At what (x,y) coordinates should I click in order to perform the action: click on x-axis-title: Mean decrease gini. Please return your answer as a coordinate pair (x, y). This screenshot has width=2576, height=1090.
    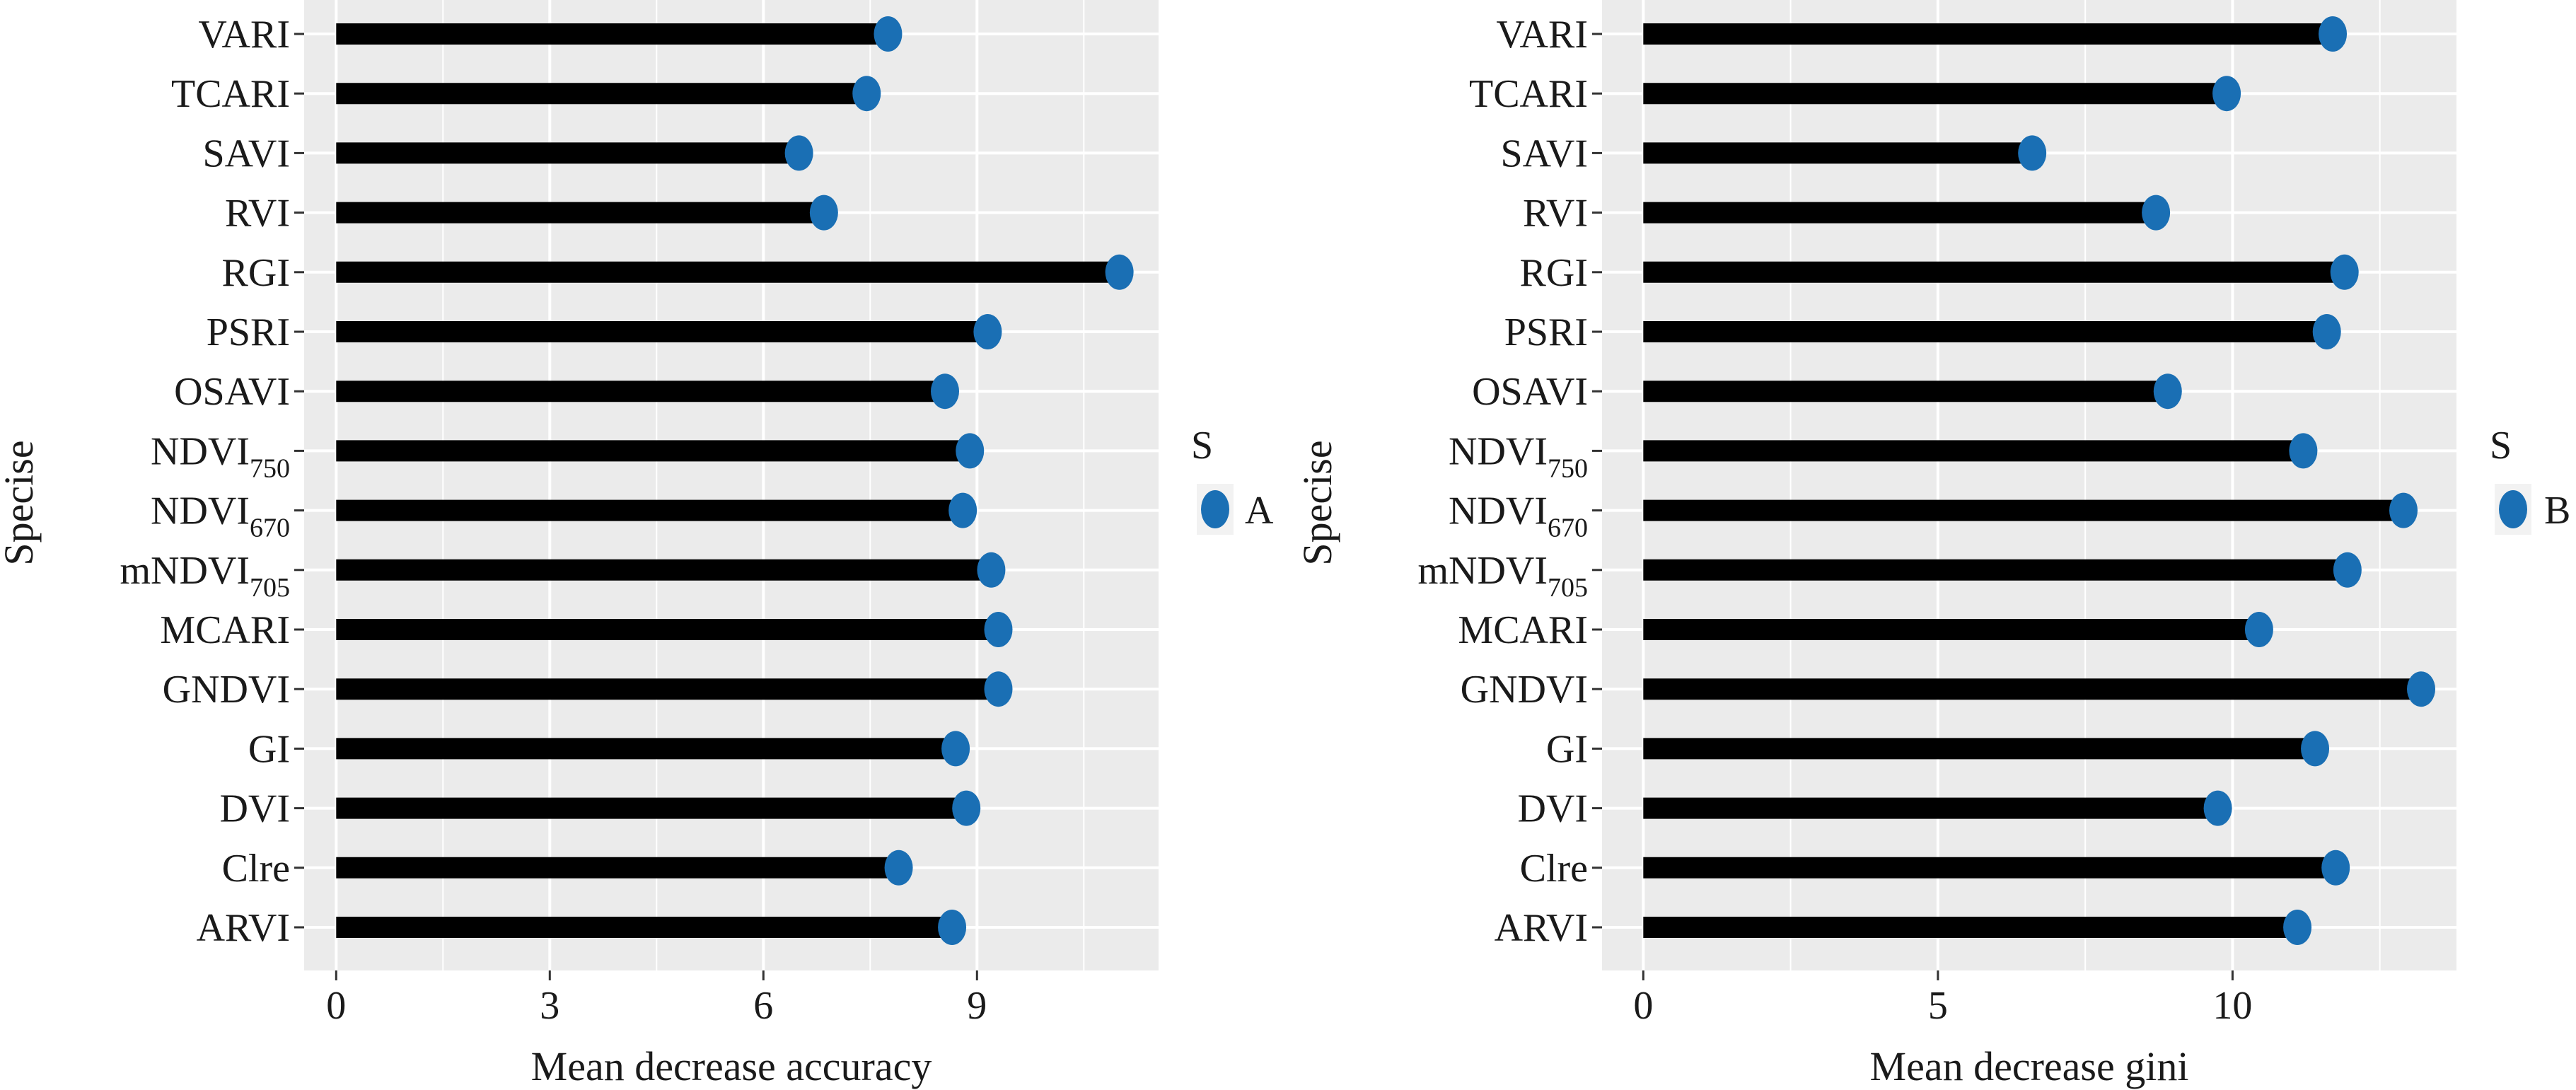
    Looking at the image, I should click on (2029, 1066).